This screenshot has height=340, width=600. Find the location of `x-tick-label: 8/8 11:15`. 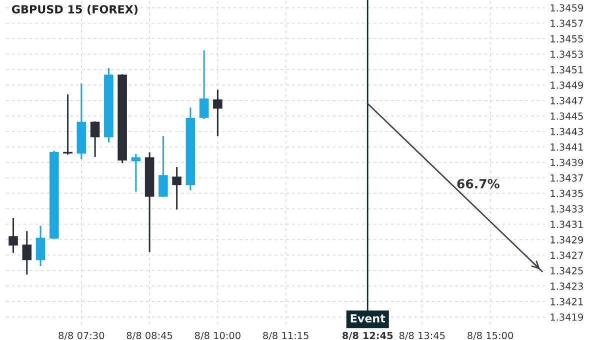

x-tick-label: 8/8 11:15 is located at coordinates (285, 336).